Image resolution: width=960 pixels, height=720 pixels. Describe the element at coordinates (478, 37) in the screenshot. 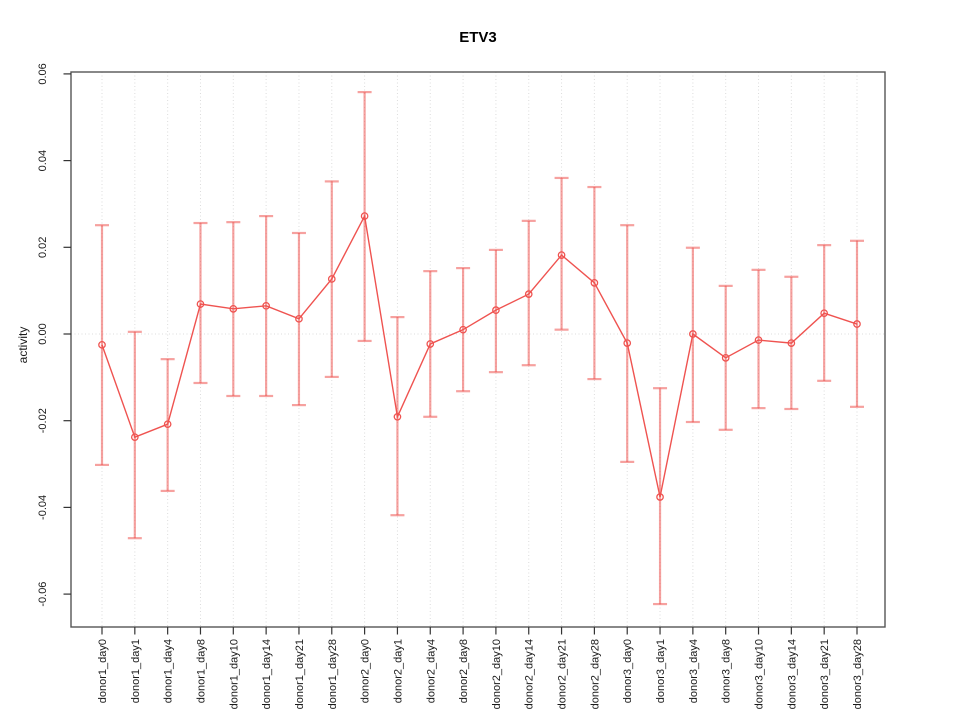

I see `chart-title: ETV3` at that location.